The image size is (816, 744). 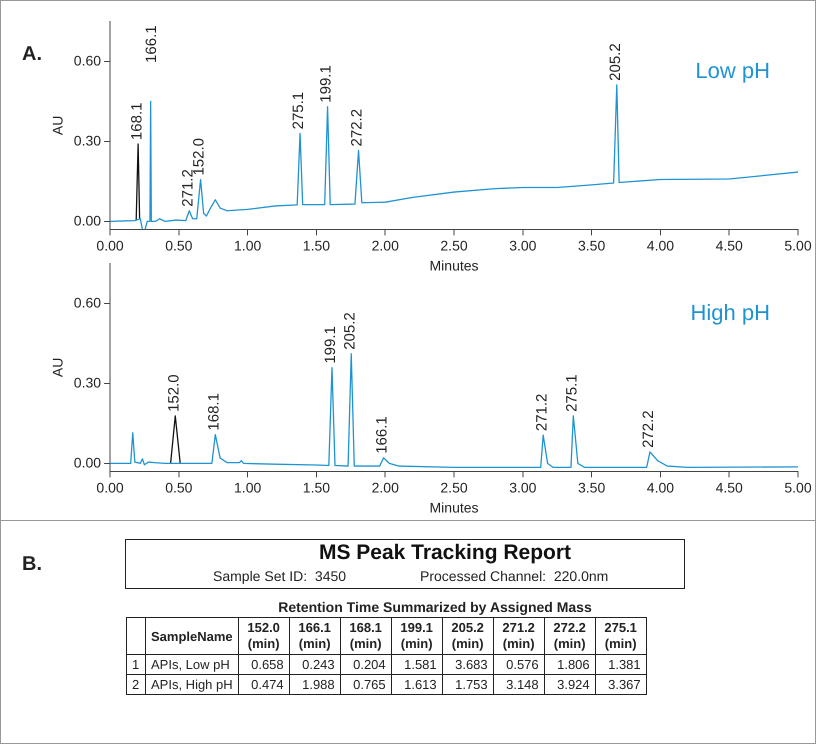 What do you see at coordinates (416, 636) in the screenshot?
I see `category-label: 199.1 (min)` at bounding box center [416, 636].